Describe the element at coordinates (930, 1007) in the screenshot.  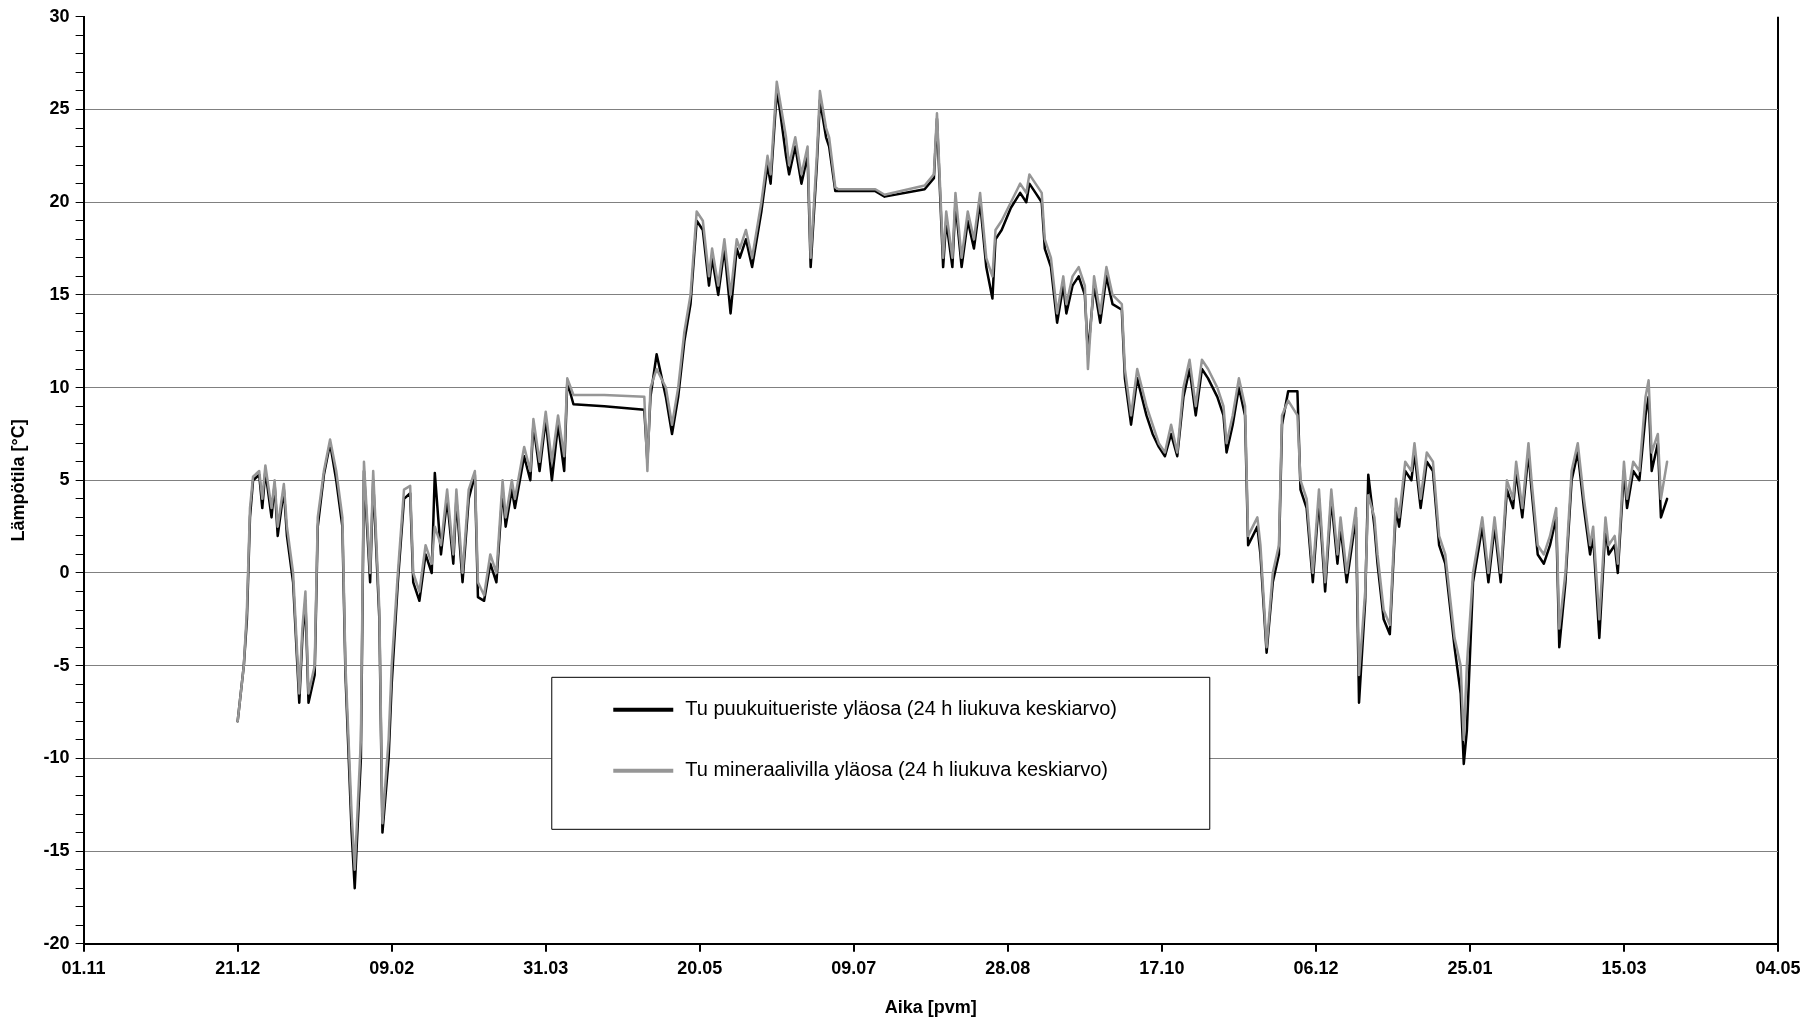
I see `x-axis-title: Aika [pvm]` at that location.